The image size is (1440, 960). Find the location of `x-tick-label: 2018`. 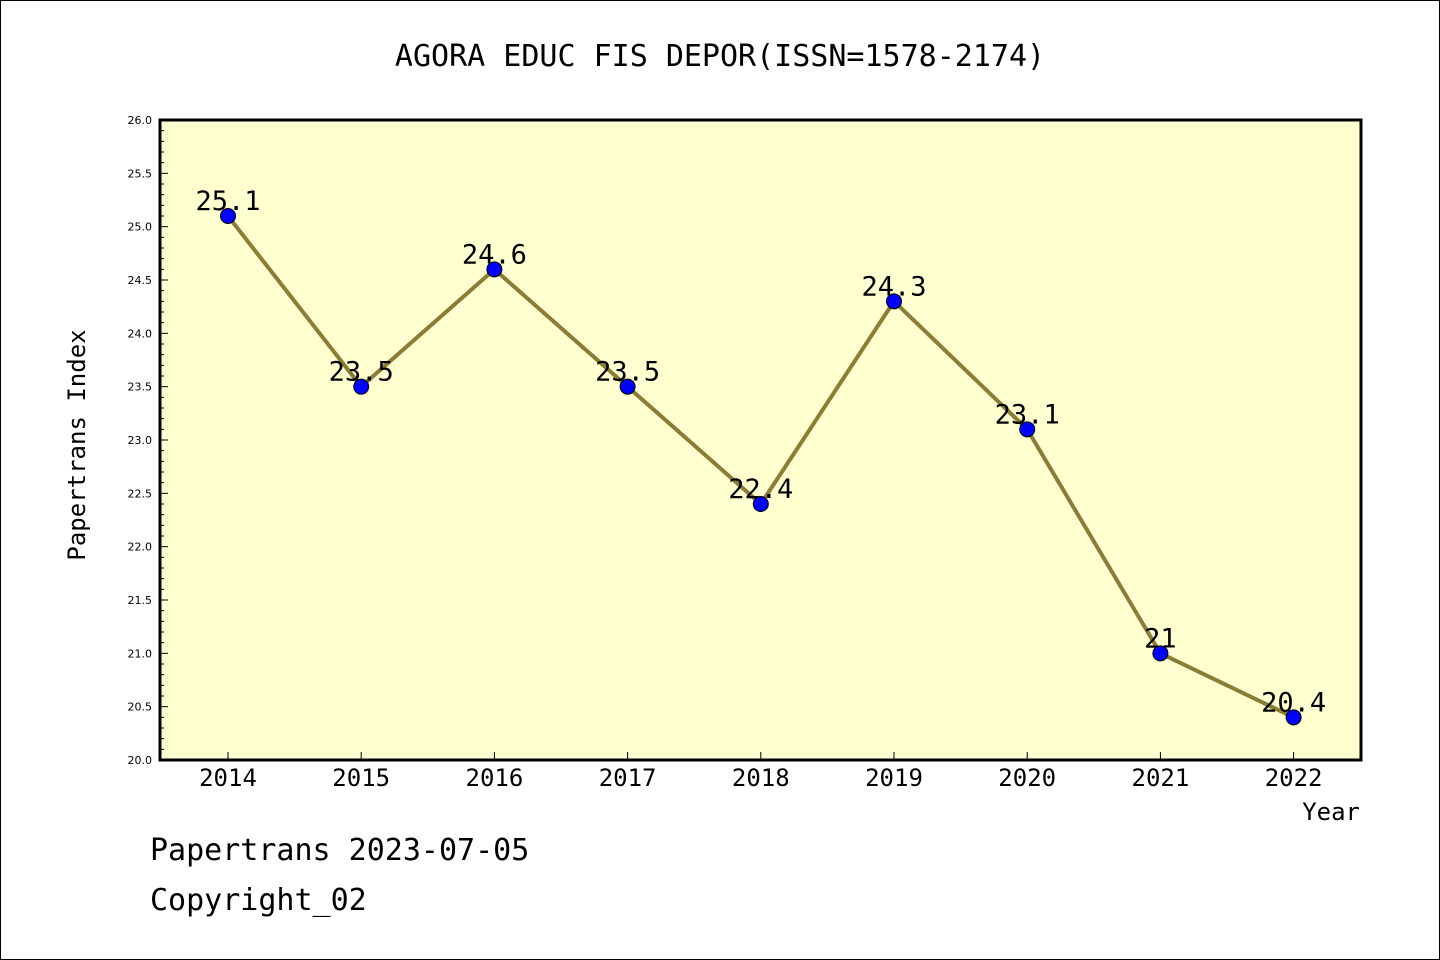

x-tick-label: 2018 is located at coordinates (761, 778).